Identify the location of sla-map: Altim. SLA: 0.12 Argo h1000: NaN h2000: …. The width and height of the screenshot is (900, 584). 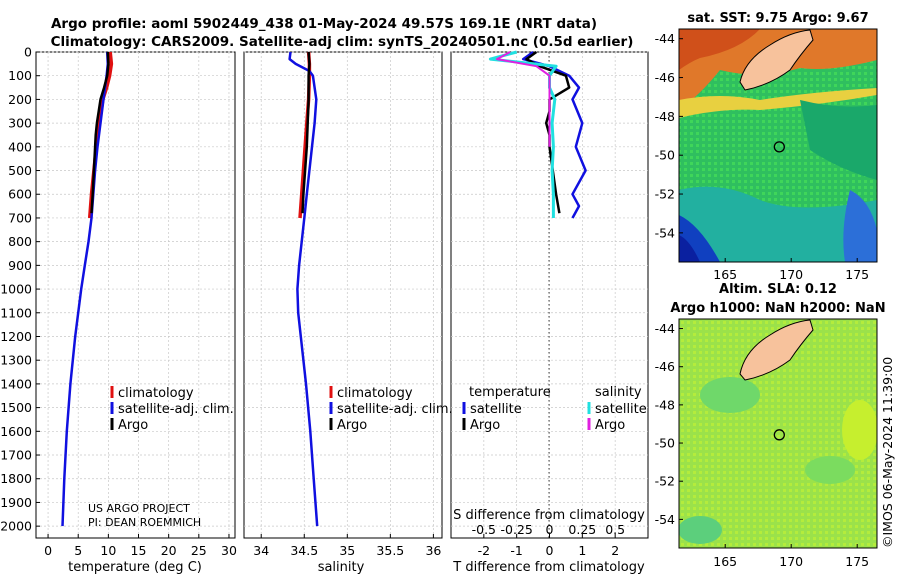
(770, 425).